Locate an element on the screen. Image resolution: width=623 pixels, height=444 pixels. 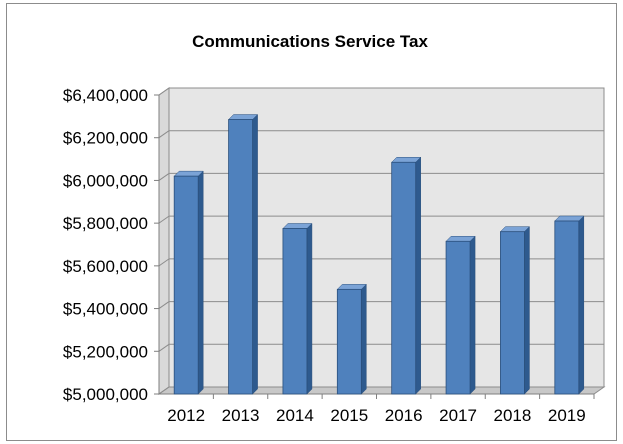
y-tick-label: $5,600,000 is located at coordinates (105, 266).